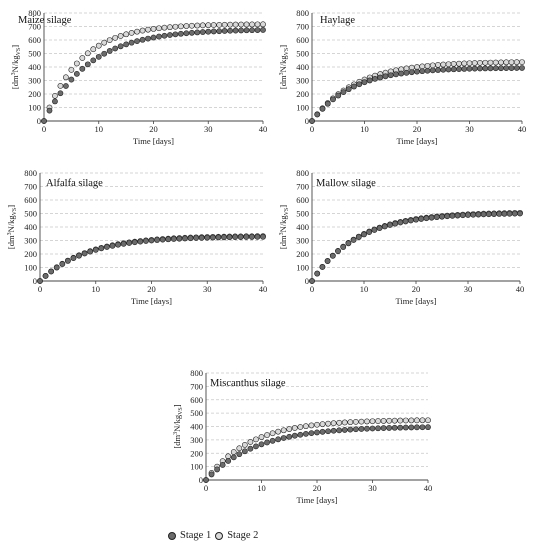 This screenshot has width=534, height=550. I want to click on y-tick-label: 800, so click(302, 13).